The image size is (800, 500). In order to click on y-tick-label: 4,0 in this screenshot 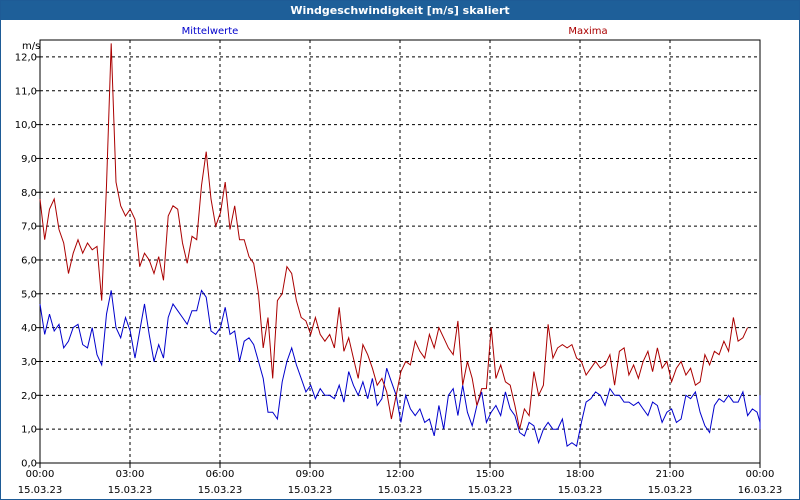, I will do `click(29, 328)`.